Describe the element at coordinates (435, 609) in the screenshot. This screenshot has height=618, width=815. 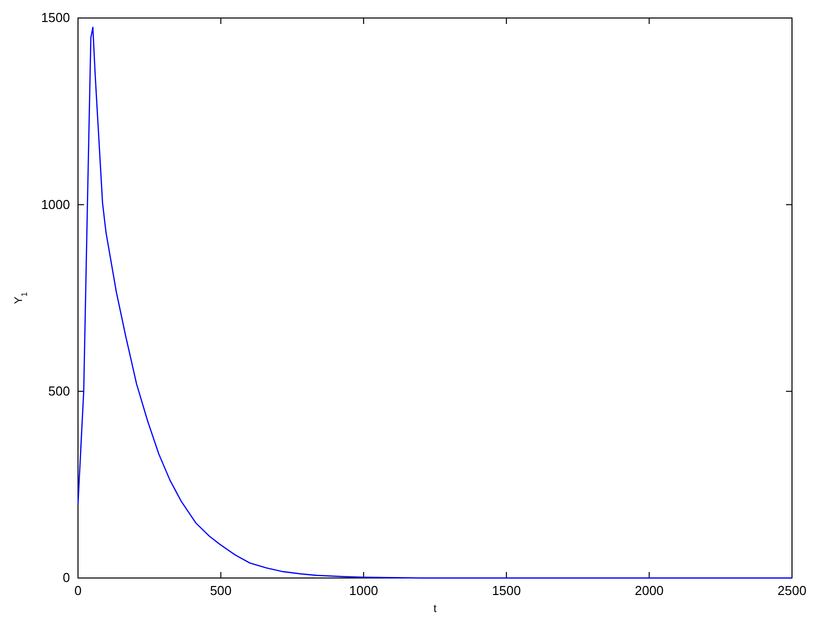
I see `x-axis-title: t` at that location.